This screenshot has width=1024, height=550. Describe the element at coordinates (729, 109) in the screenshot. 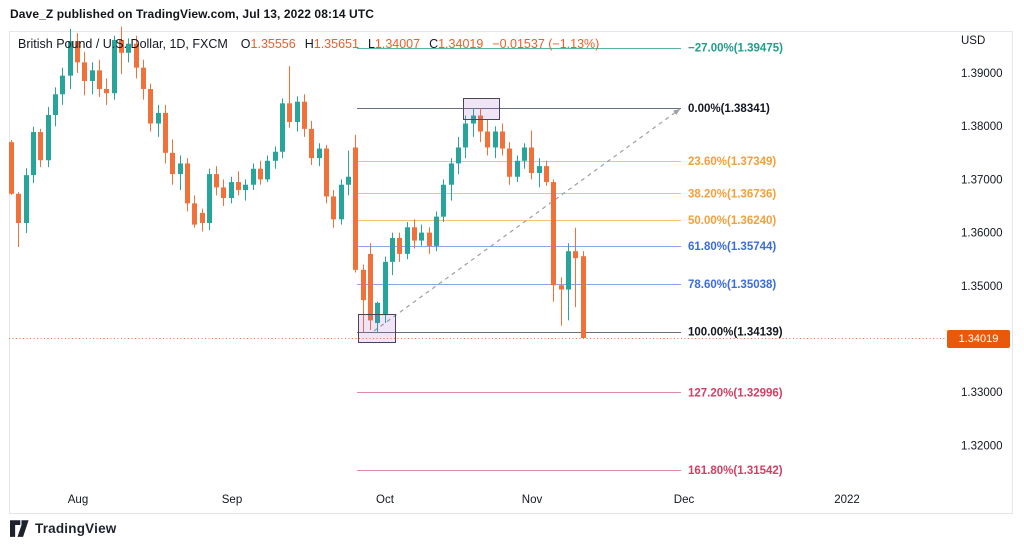

I see `fib-label-0.00: 0.00%(1.38341)` at that location.